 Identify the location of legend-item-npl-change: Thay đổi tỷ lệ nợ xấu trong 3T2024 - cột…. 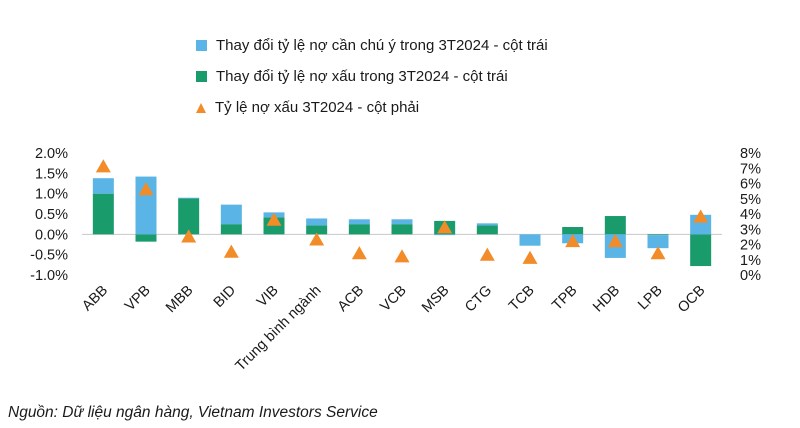
(372, 76).